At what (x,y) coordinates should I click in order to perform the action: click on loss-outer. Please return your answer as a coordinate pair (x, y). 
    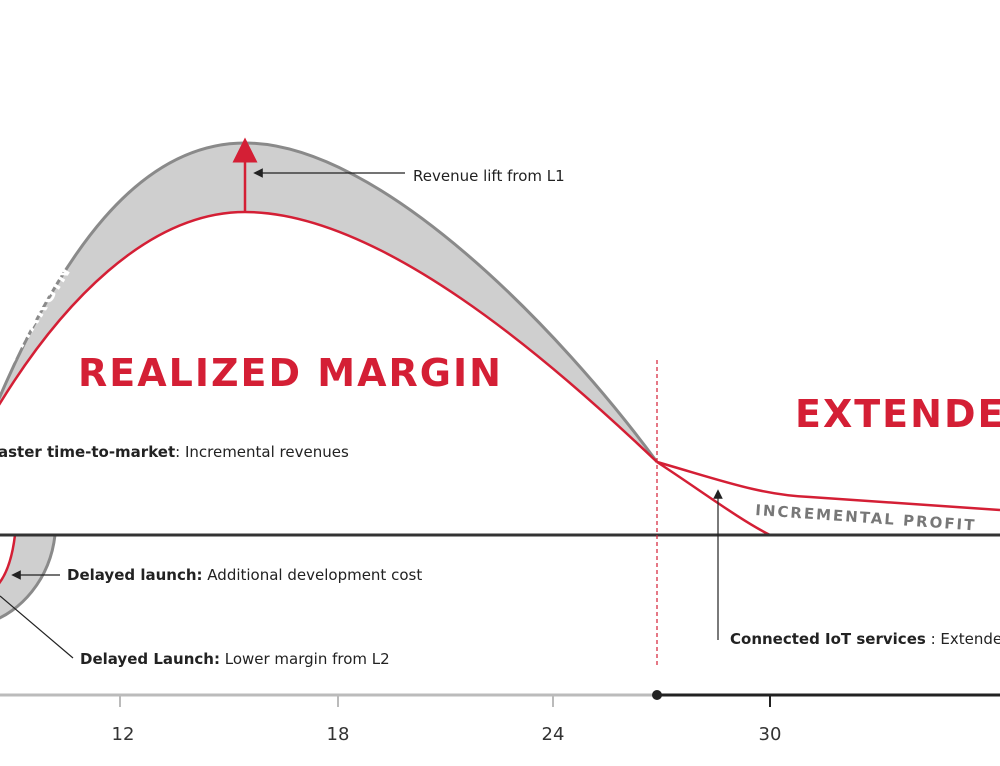
    Looking at the image, I should click on (28, 577).